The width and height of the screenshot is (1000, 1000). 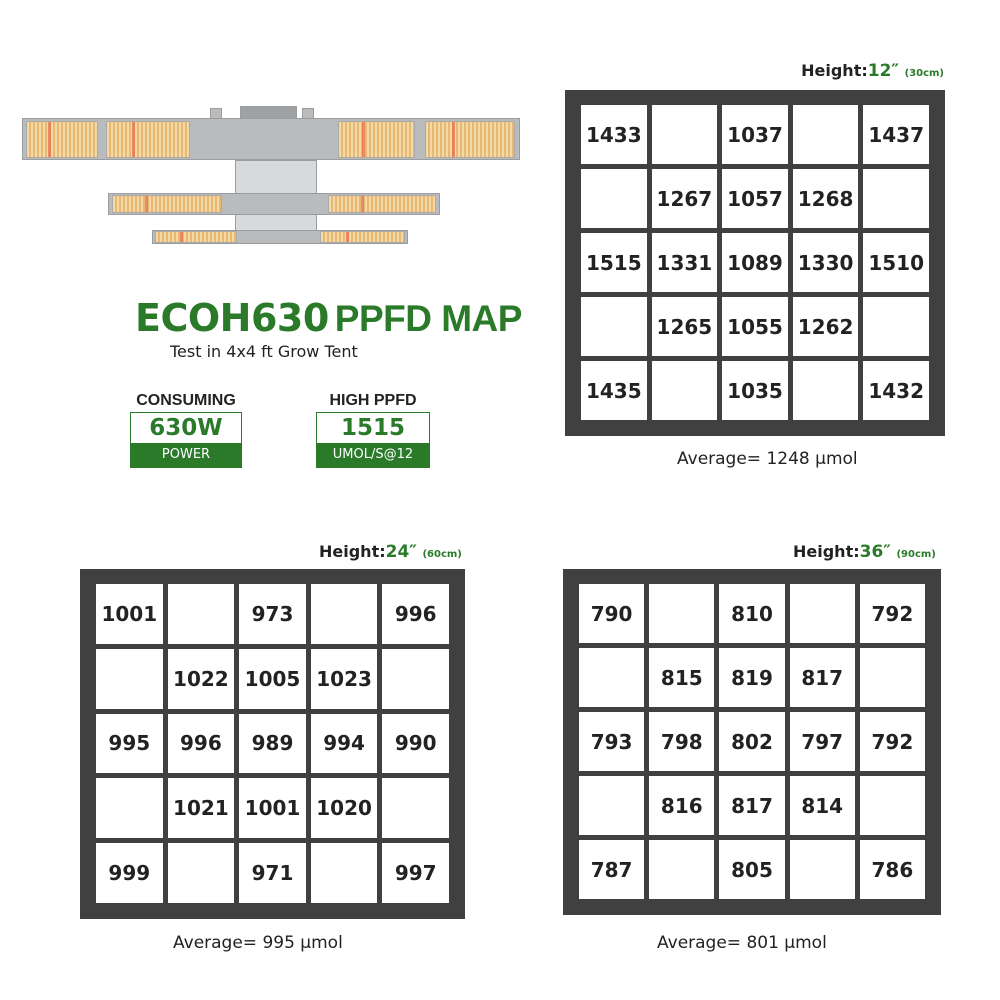 I want to click on ppfd-cell: 786, so click(x=892, y=869).